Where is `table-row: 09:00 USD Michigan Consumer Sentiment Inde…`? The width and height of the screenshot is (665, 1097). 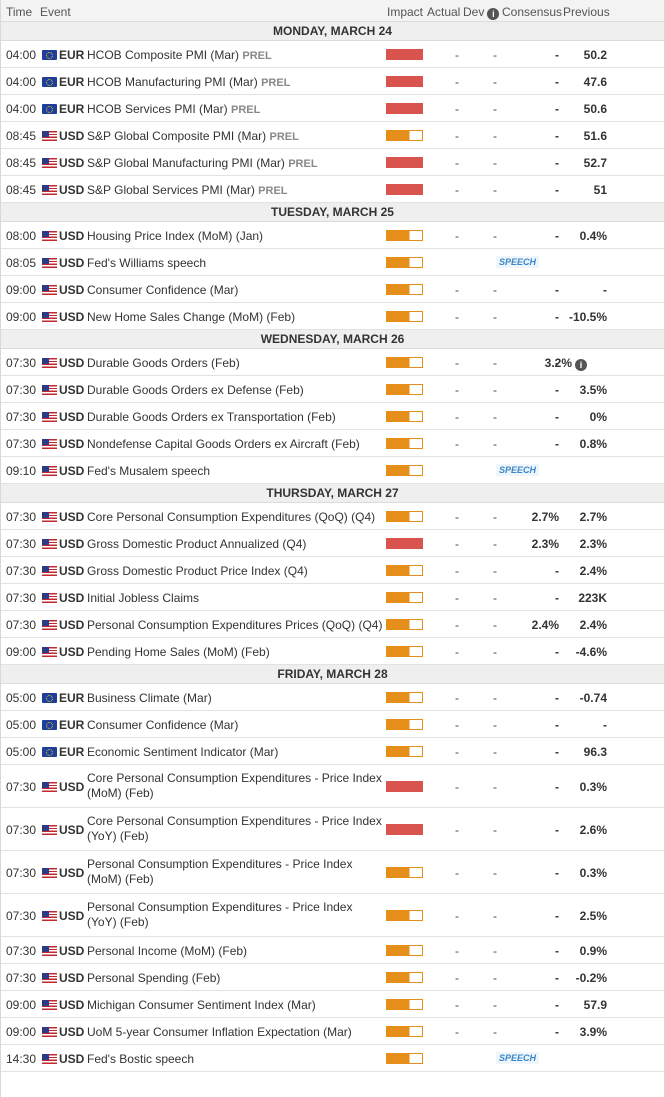 table-row: 09:00 USD Michigan Consumer Sentiment Inde… is located at coordinates (332, 1004).